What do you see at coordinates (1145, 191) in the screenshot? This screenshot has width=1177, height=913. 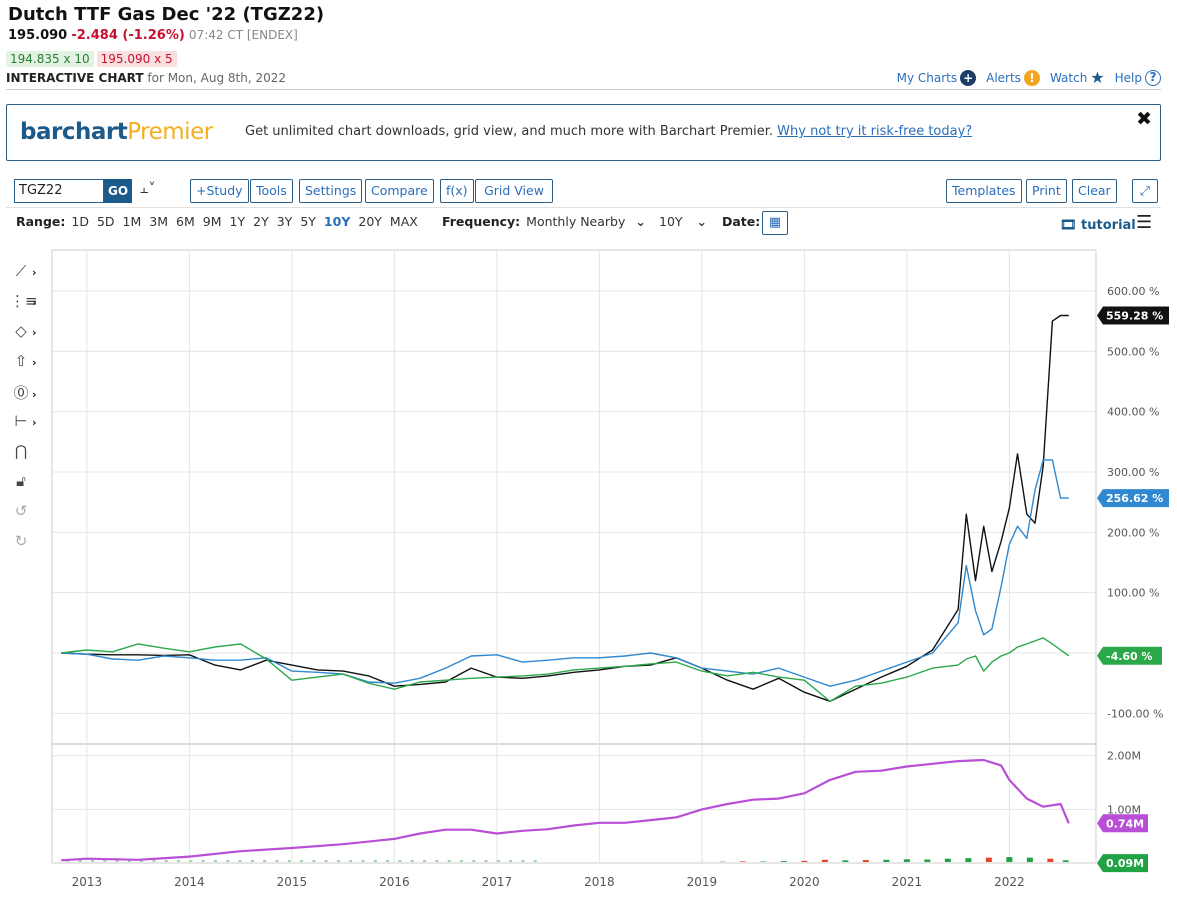 I see `expand-icon: ⤢` at bounding box center [1145, 191].